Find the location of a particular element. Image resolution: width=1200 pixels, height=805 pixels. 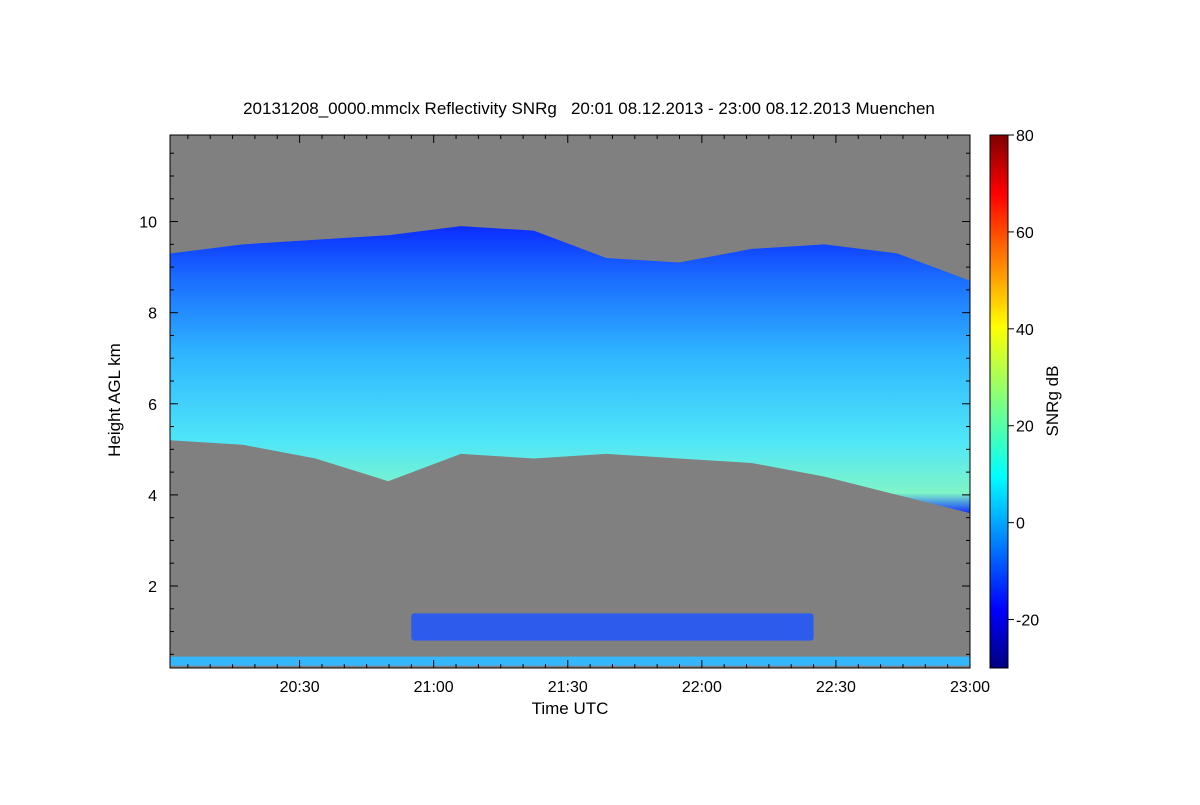

y-tick-label: 8 is located at coordinates (152, 314).